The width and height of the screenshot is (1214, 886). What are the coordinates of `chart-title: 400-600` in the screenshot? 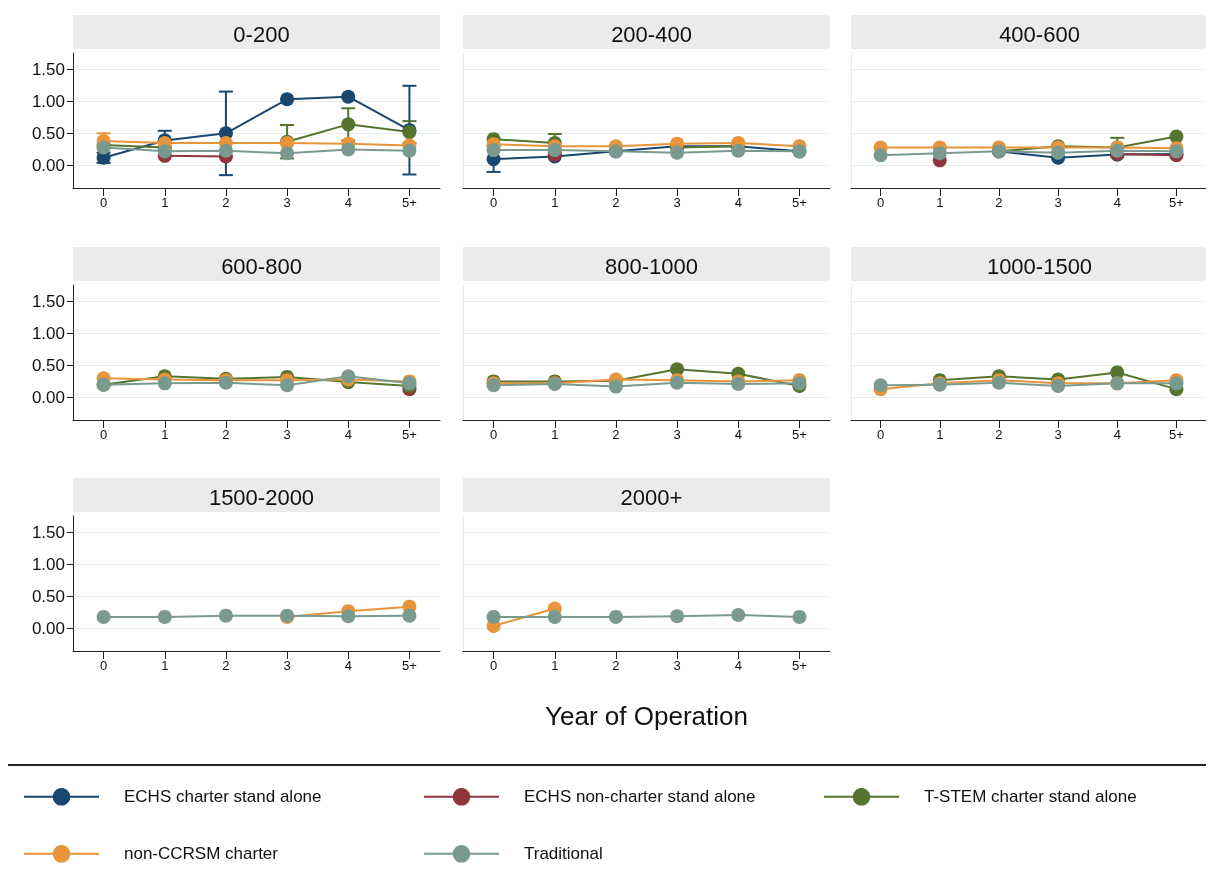 It's located at (1039, 34).